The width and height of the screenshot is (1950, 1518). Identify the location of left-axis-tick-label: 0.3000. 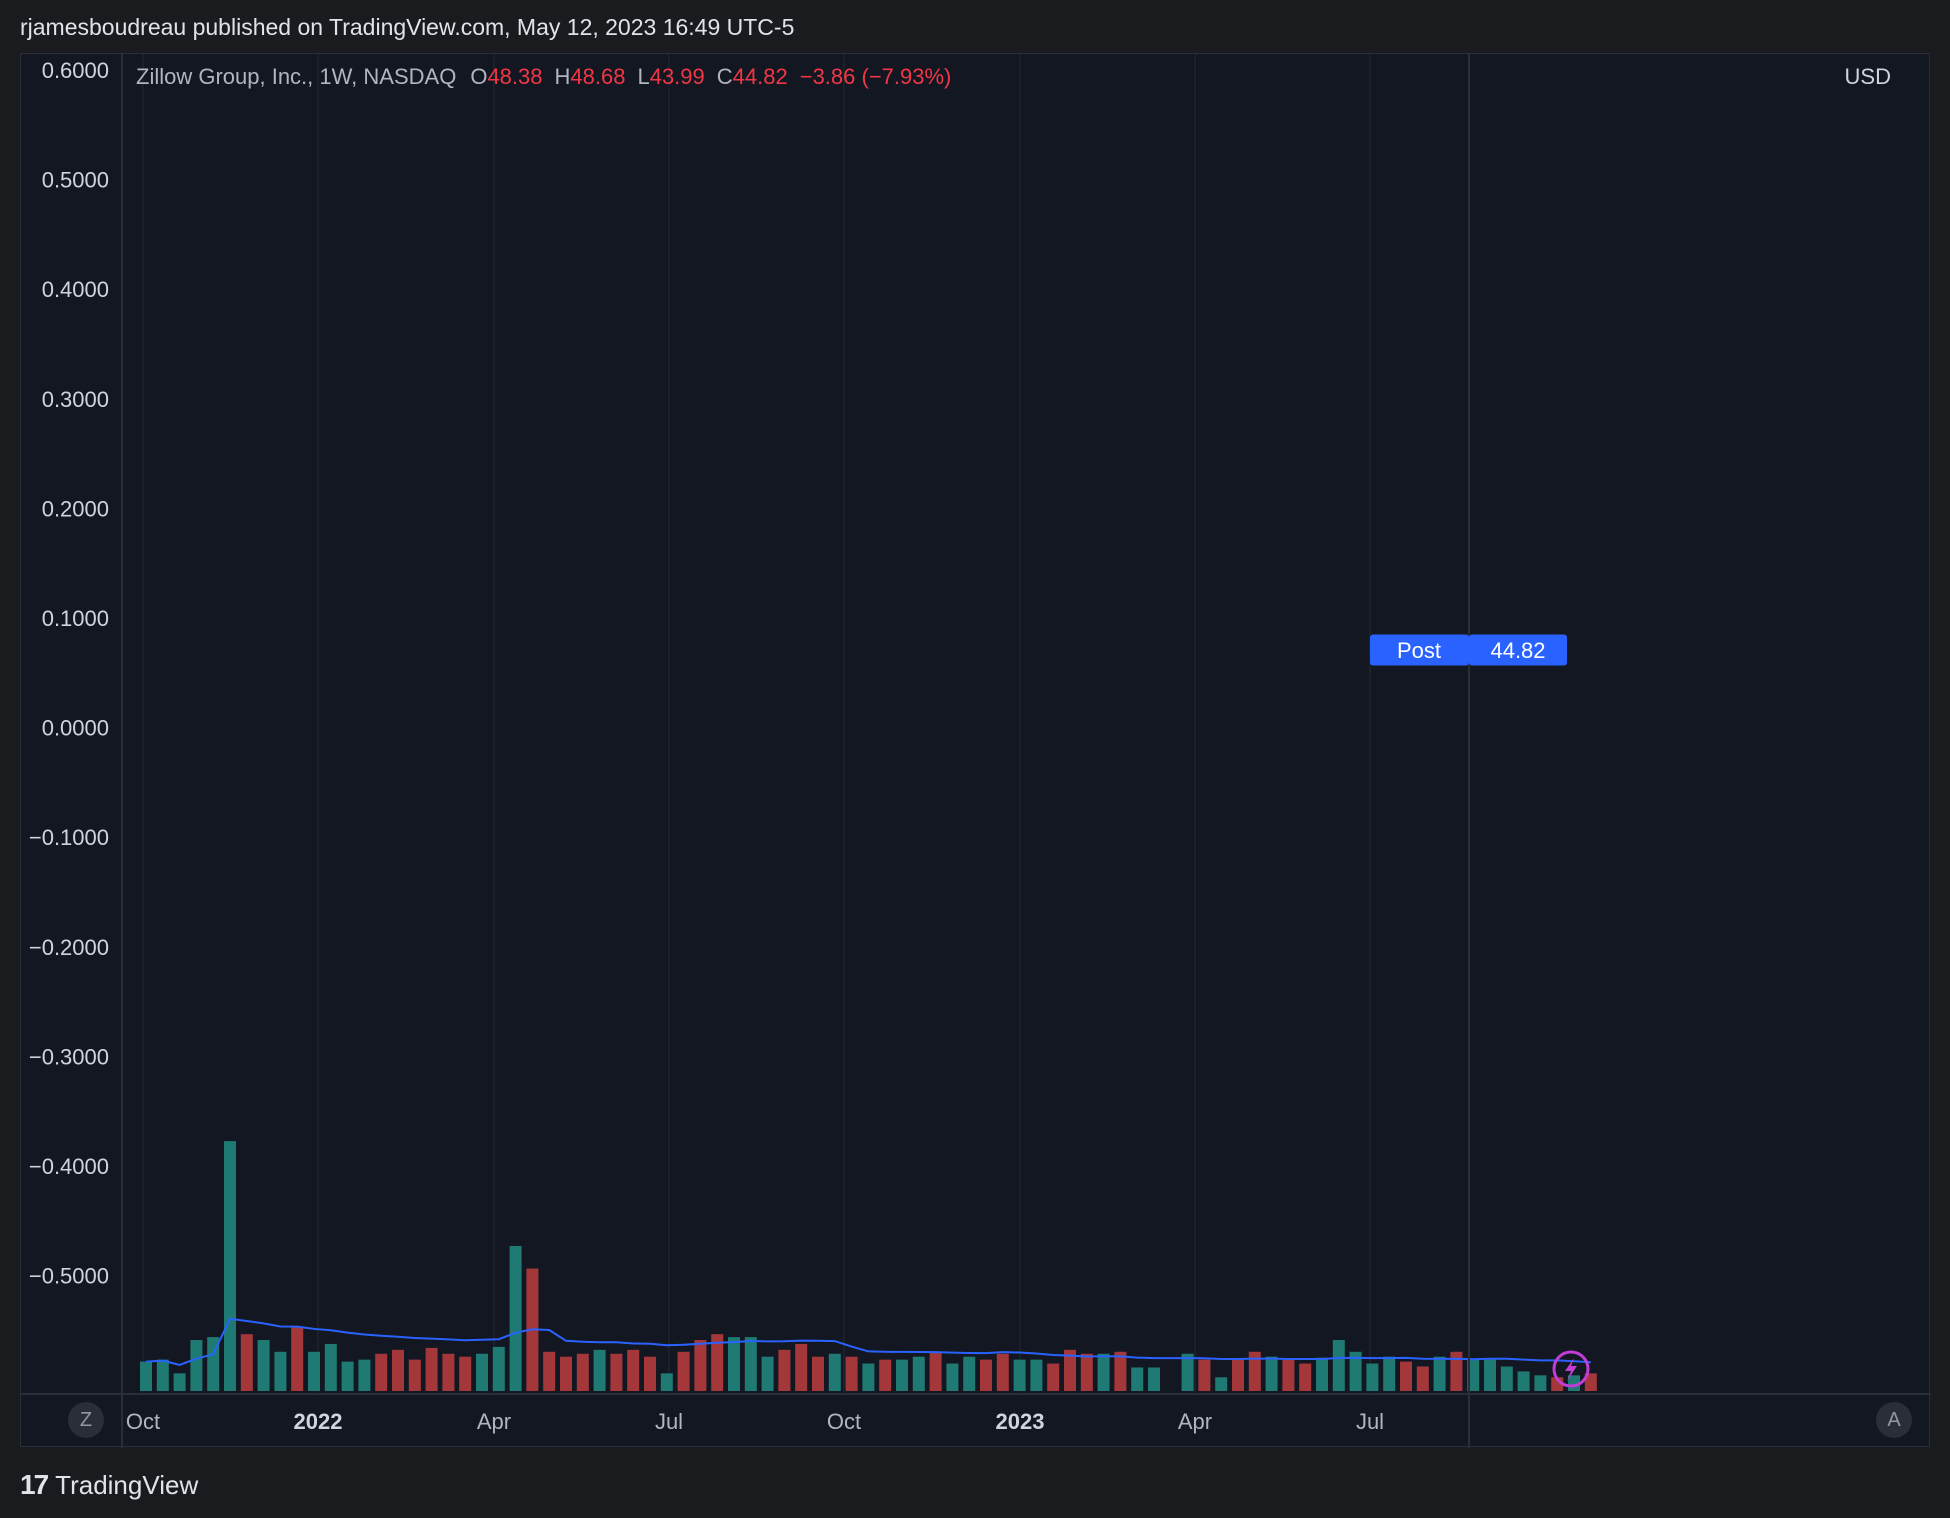
(75, 399).